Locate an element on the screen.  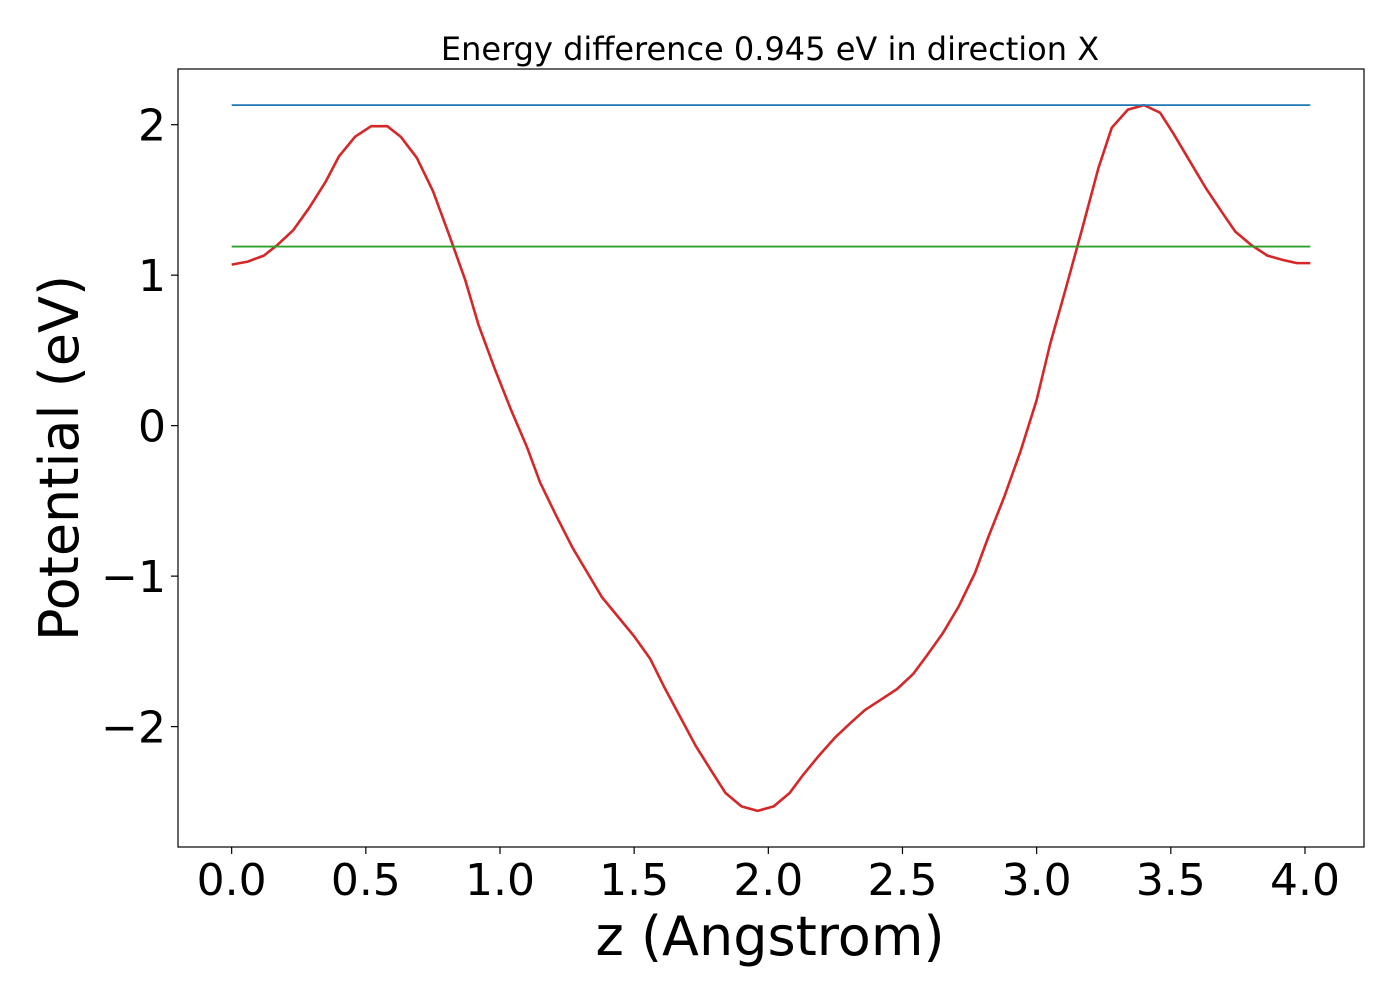
x-axis: 0.0 0.5 1.0 1.5 2.0 2.5 3.0 3.5 4.0 is located at coordinates (768, 876).